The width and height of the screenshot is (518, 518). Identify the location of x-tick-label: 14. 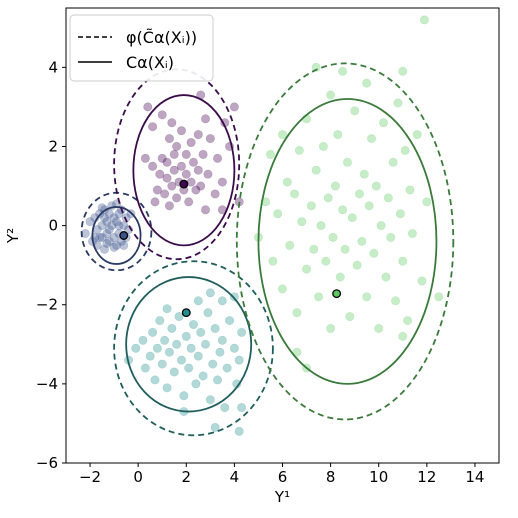
(474, 477).